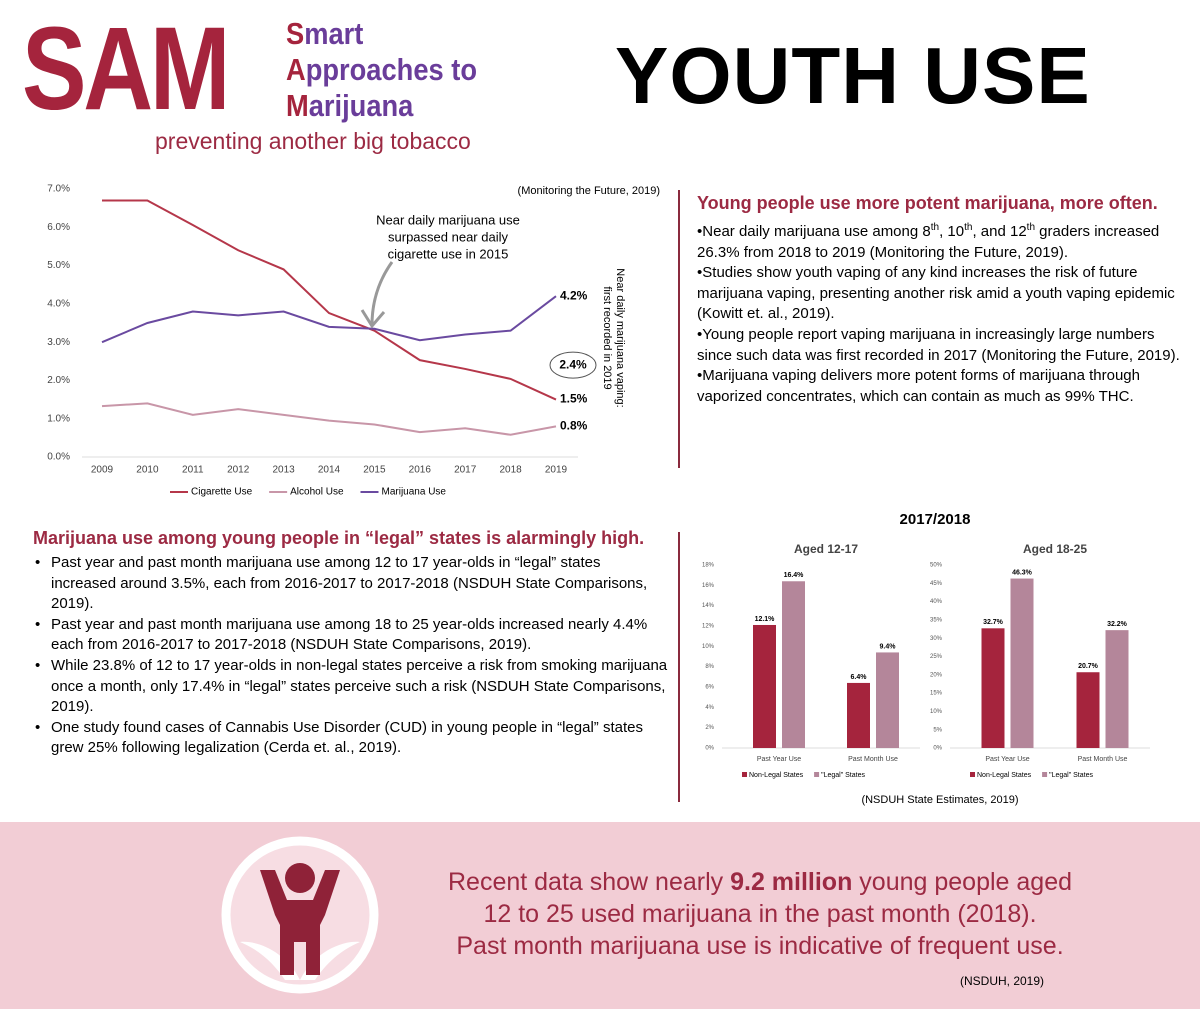  Describe the element at coordinates (238, 470) in the screenshot. I see `x-tick-label: 2012` at that location.